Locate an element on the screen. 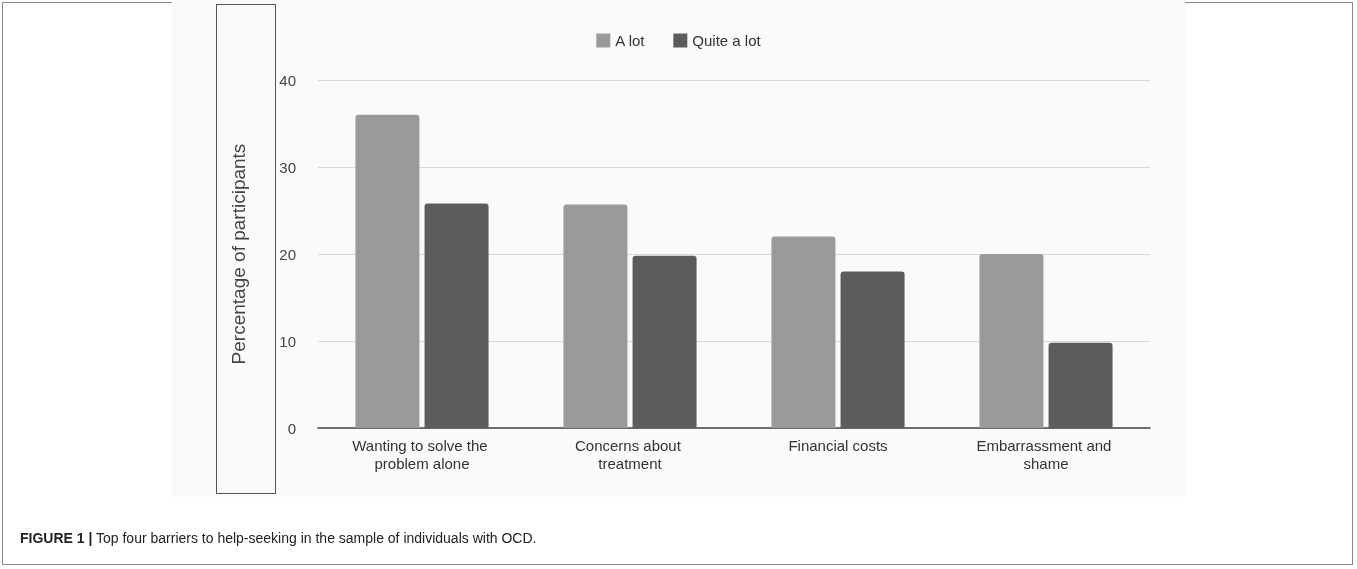  x-tick-label: Wanting to solve the problem alone is located at coordinates (422, 454).